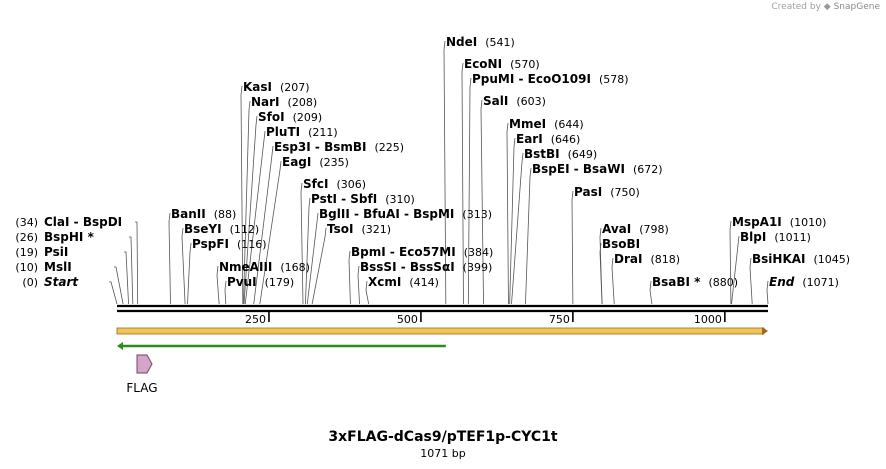 The image size is (886, 469). What do you see at coordinates (141, 388) in the screenshot?
I see `feature-label: FLAG` at bounding box center [141, 388].